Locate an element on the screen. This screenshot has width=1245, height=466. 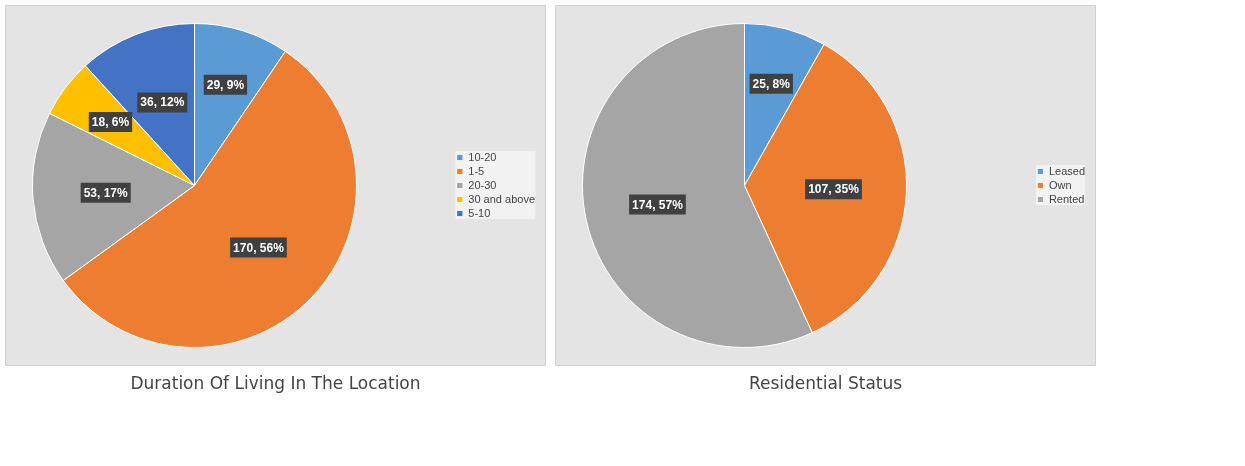
legend-label: Own is located at coordinates (1060, 185).